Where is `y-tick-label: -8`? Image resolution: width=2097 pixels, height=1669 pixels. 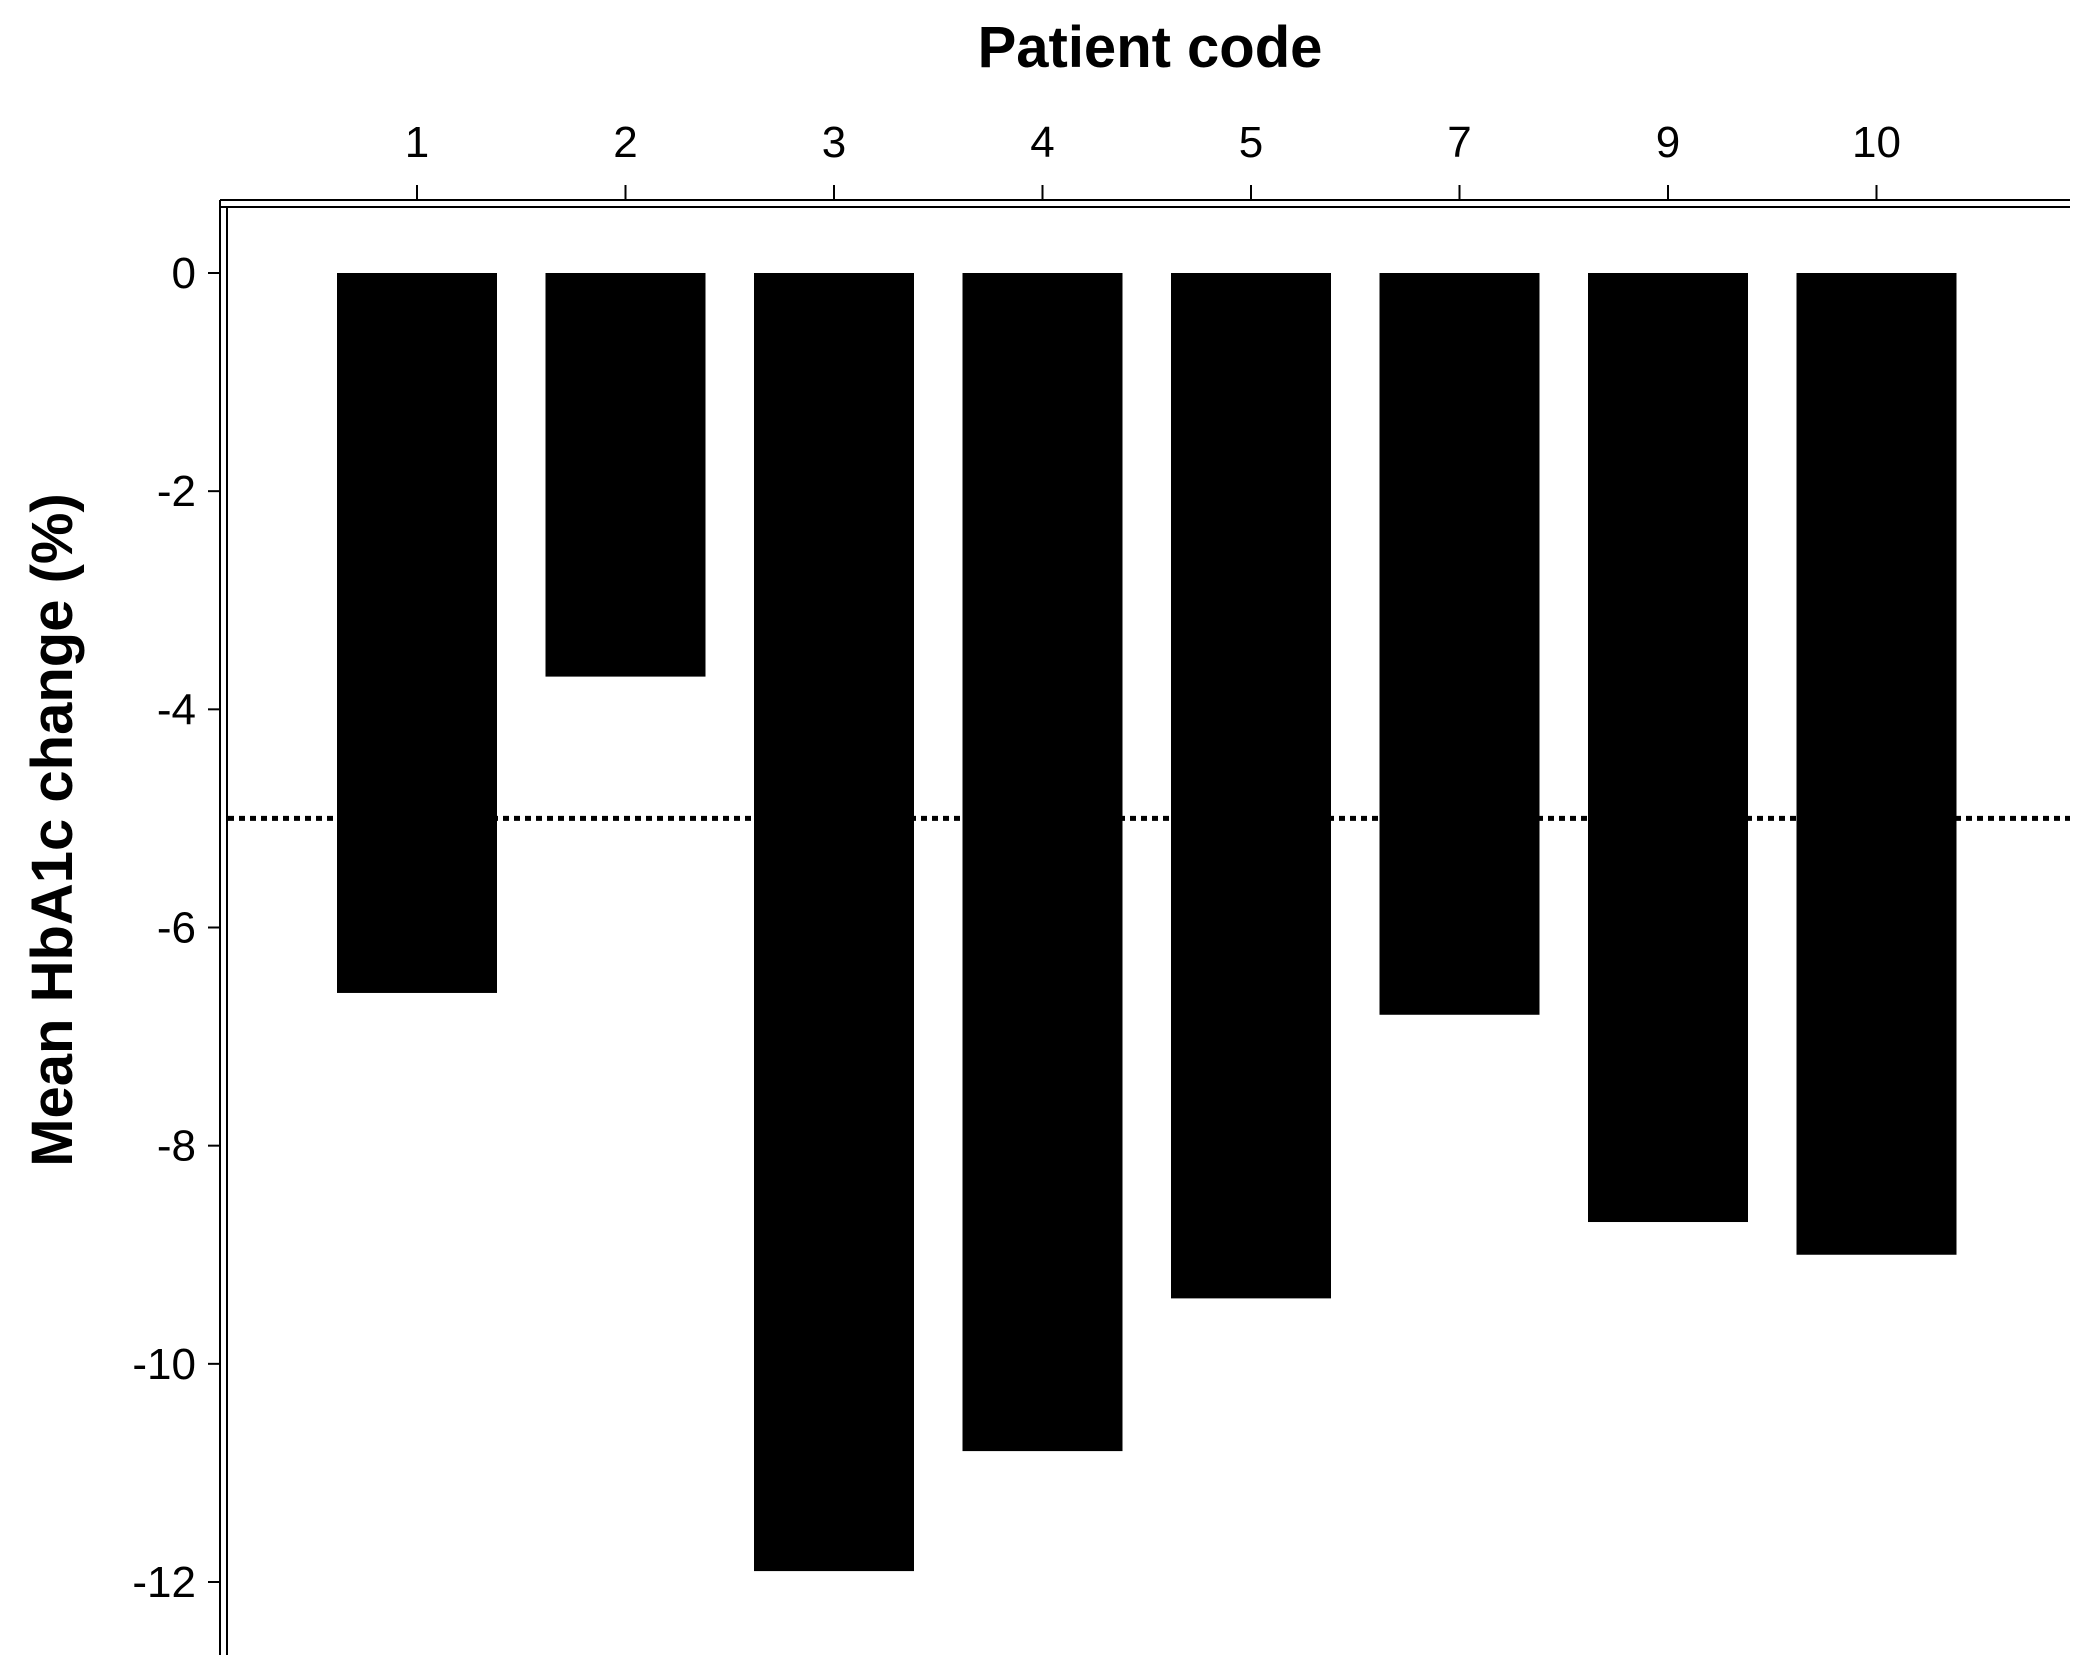 y-tick-label: -8 is located at coordinates (176, 1146).